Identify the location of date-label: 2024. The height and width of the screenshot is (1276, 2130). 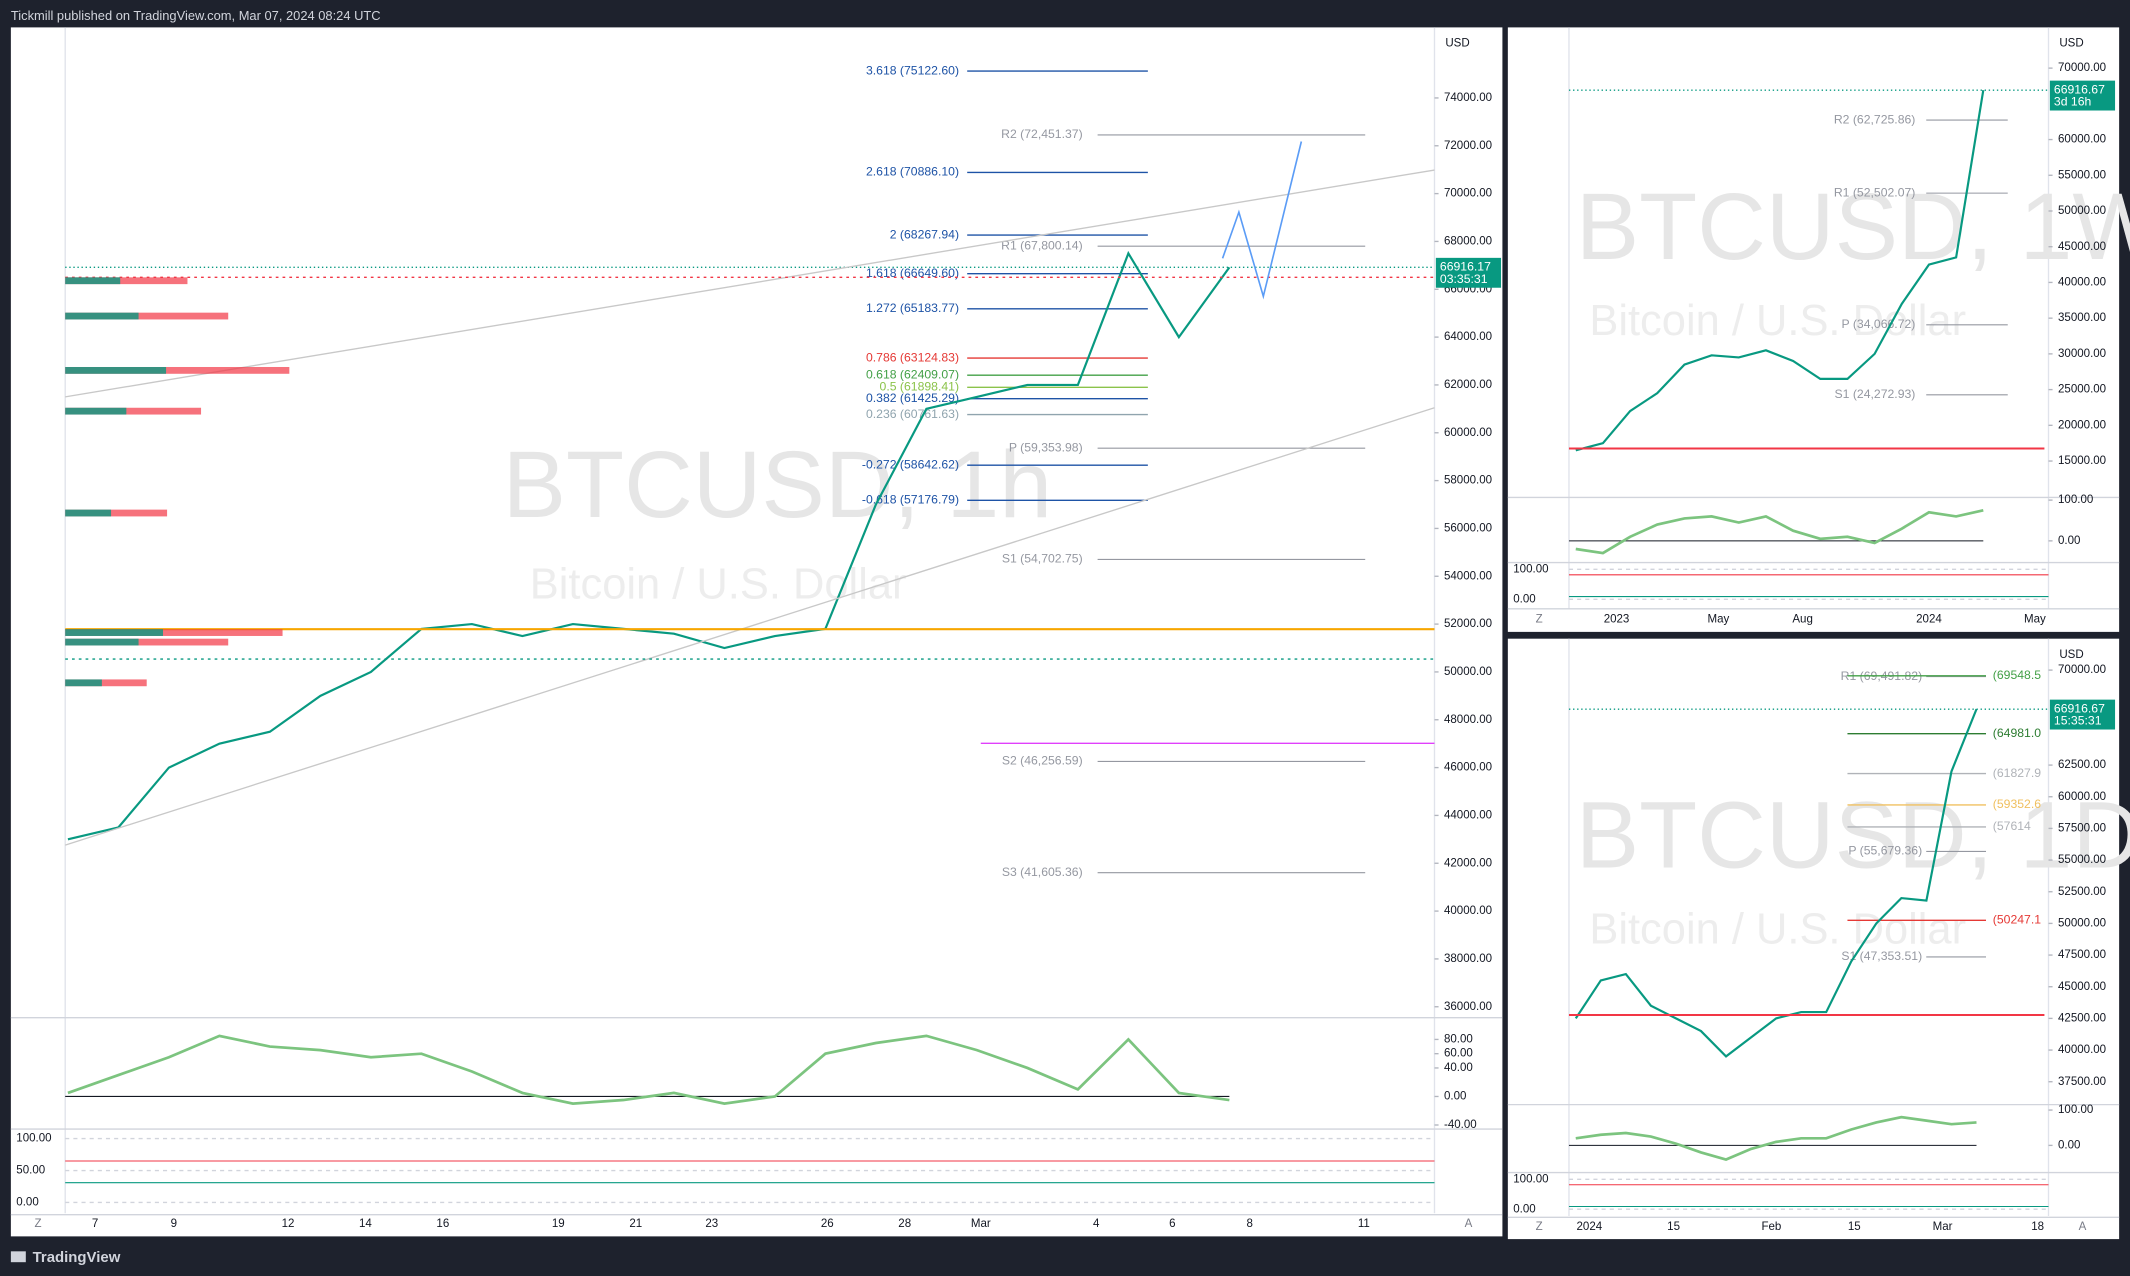
(1590, 1227).